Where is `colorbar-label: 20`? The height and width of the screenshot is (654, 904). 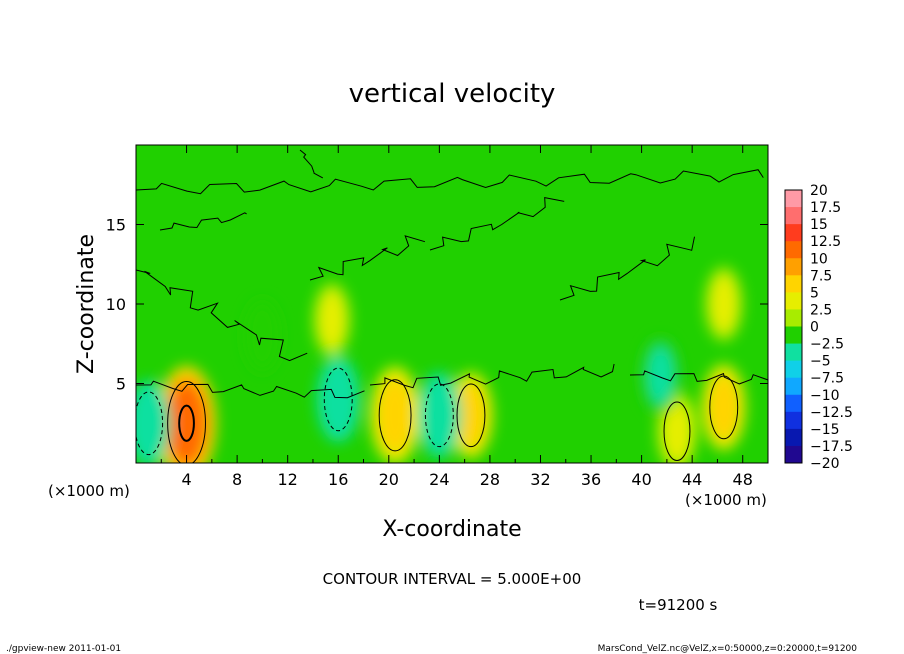 colorbar-label: 20 is located at coordinates (819, 191).